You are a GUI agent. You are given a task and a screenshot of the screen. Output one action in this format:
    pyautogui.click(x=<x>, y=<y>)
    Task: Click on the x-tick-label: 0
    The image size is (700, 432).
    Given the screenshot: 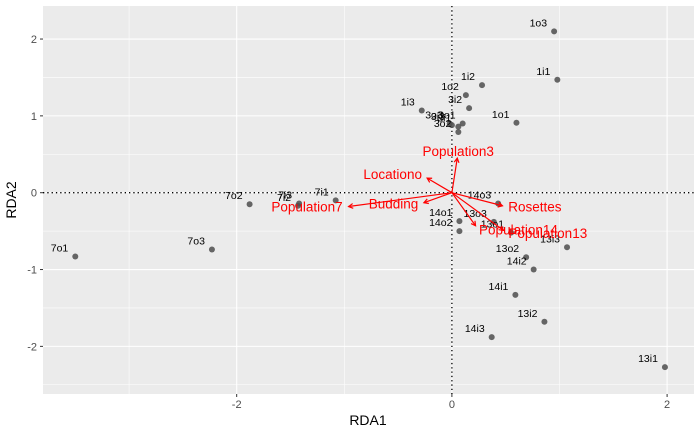 What is the action you would take?
    pyautogui.click(x=452, y=405)
    